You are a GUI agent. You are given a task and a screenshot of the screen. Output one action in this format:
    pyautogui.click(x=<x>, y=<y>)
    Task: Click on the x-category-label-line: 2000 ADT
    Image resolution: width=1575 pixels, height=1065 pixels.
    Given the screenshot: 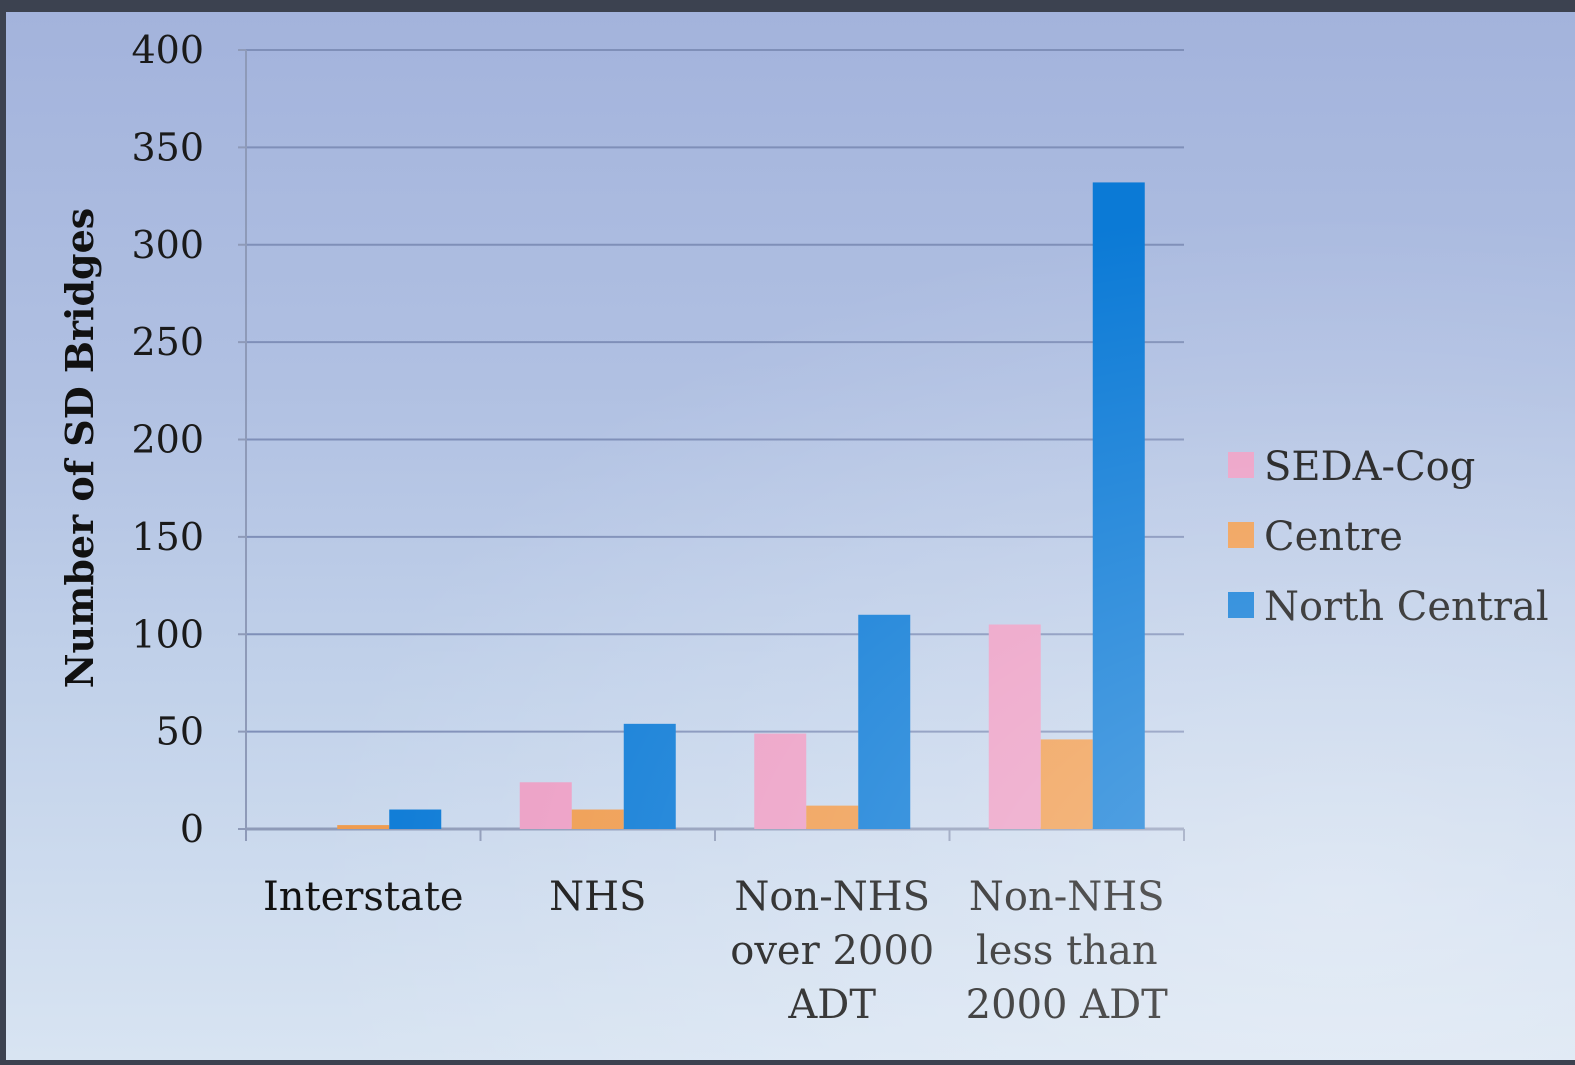 What is the action you would take?
    pyautogui.click(x=1067, y=1005)
    